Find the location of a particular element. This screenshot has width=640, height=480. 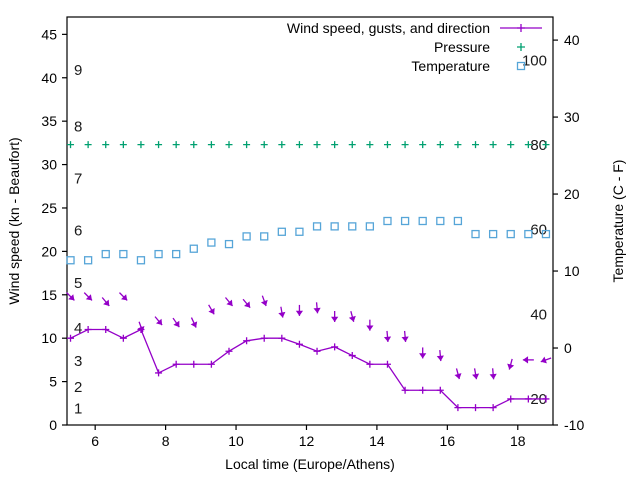

pressure-series is located at coordinates (308, 145).